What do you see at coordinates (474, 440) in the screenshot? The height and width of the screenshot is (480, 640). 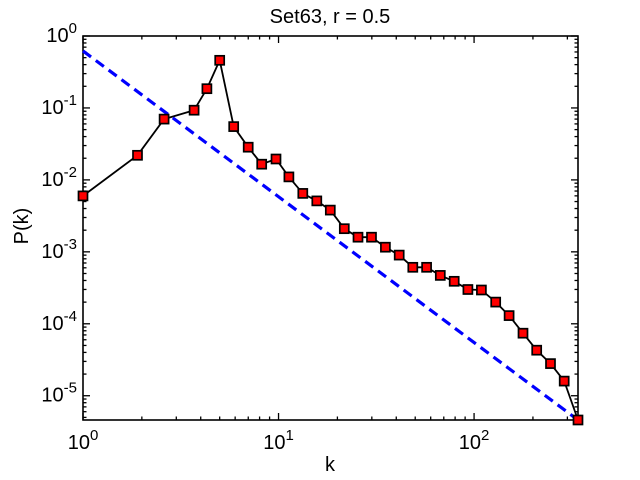 I see `x-tick-label: 10²` at bounding box center [474, 440].